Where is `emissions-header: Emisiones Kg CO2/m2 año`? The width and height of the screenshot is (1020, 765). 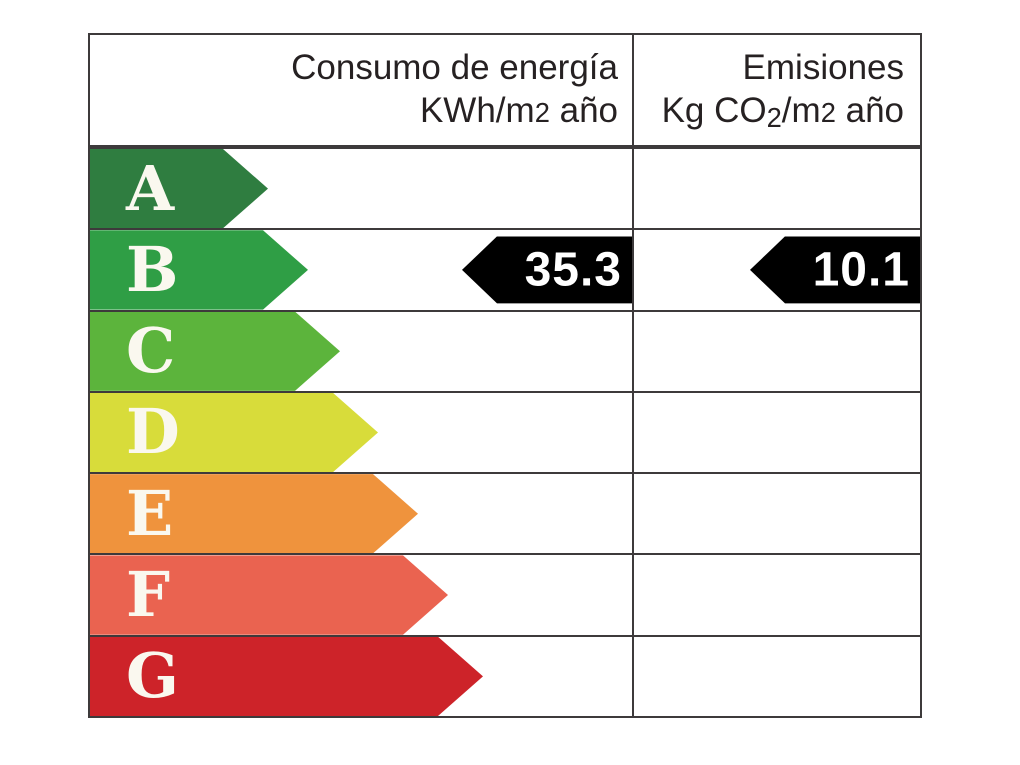
emissions-header: Emisiones Kg CO2/m2 año is located at coordinates (776, 90).